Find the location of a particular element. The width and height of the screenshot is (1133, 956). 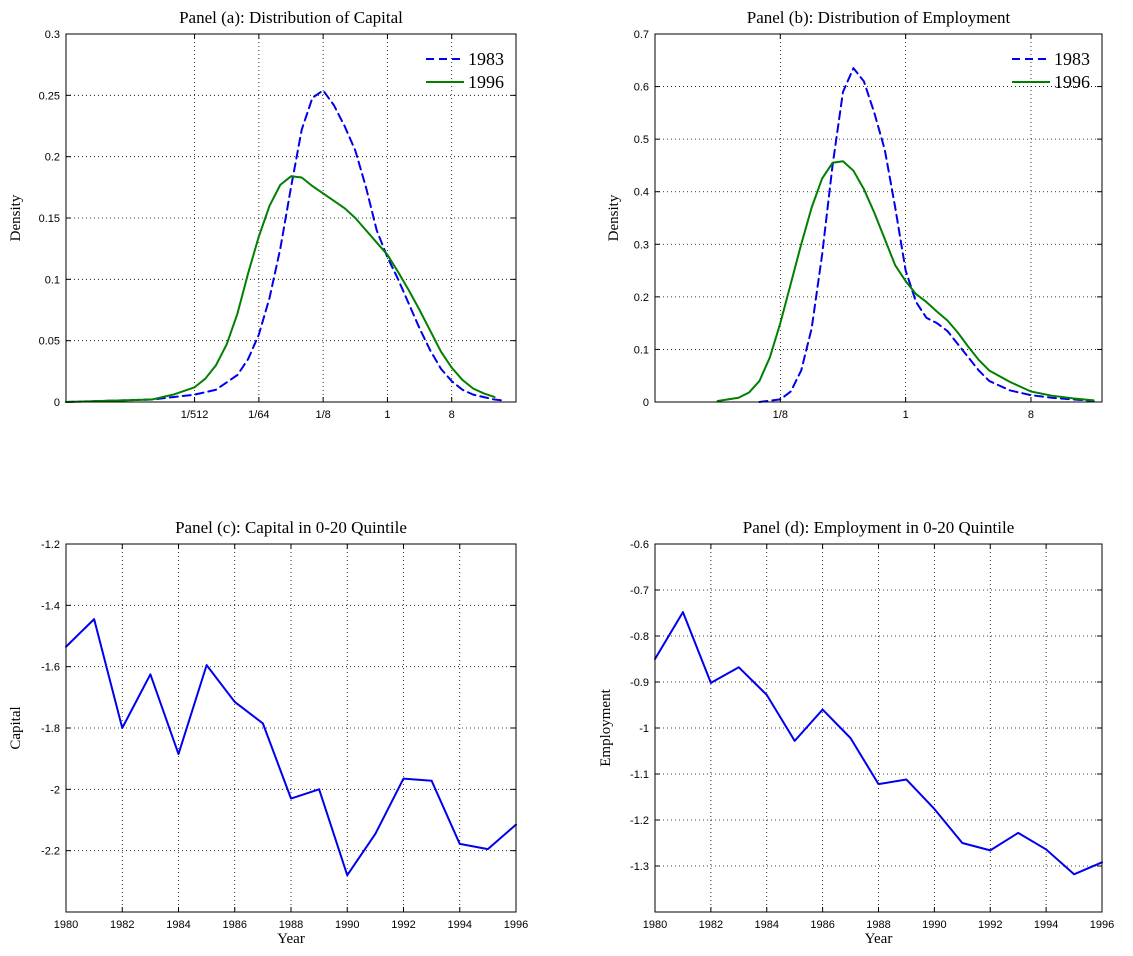

y-tick-label: -0.9 is located at coordinates (639, 683).